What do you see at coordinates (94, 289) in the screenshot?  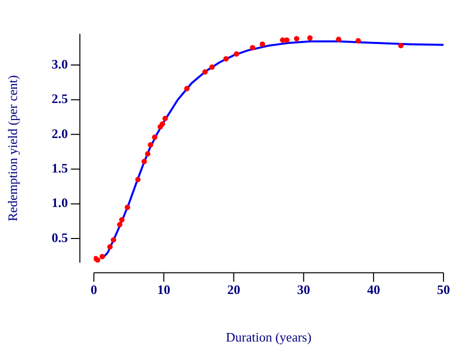 I see `x-tick-label: 0` at bounding box center [94, 289].